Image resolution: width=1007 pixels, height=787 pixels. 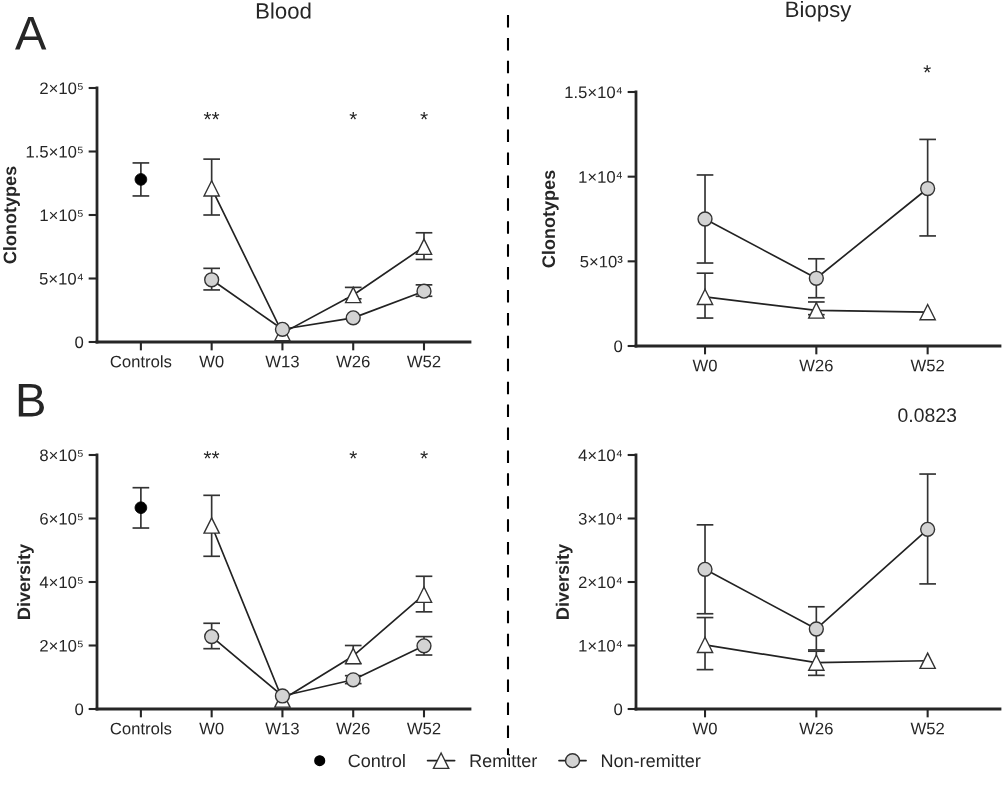 What do you see at coordinates (600, 518) in the screenshot?
I see `y-tick-label: 3×10⁴` at bounding box center [600, 518].